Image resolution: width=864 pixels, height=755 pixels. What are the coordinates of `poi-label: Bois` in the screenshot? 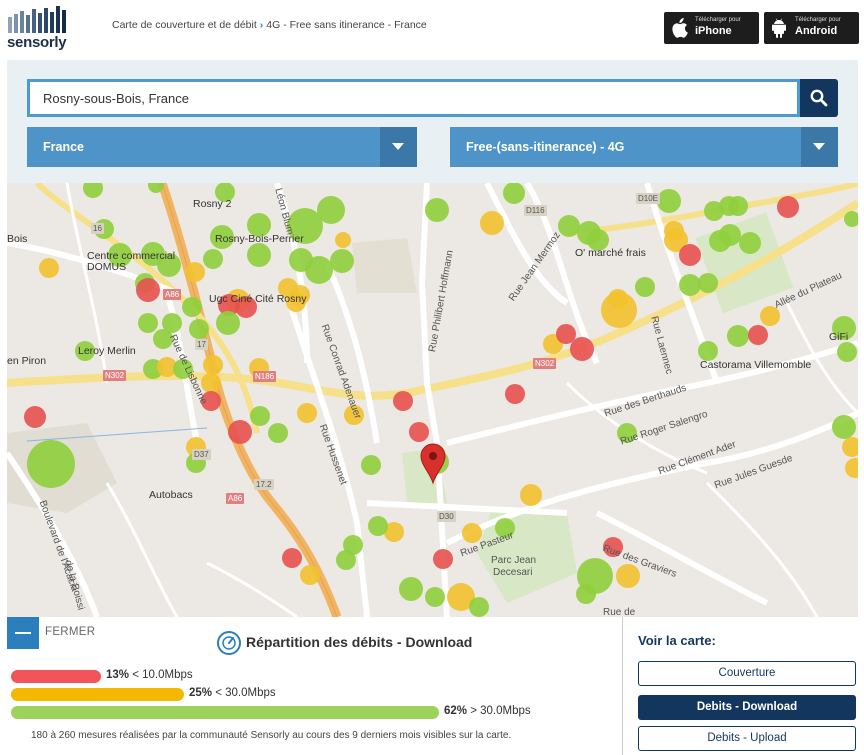 It's located at (17, 239).